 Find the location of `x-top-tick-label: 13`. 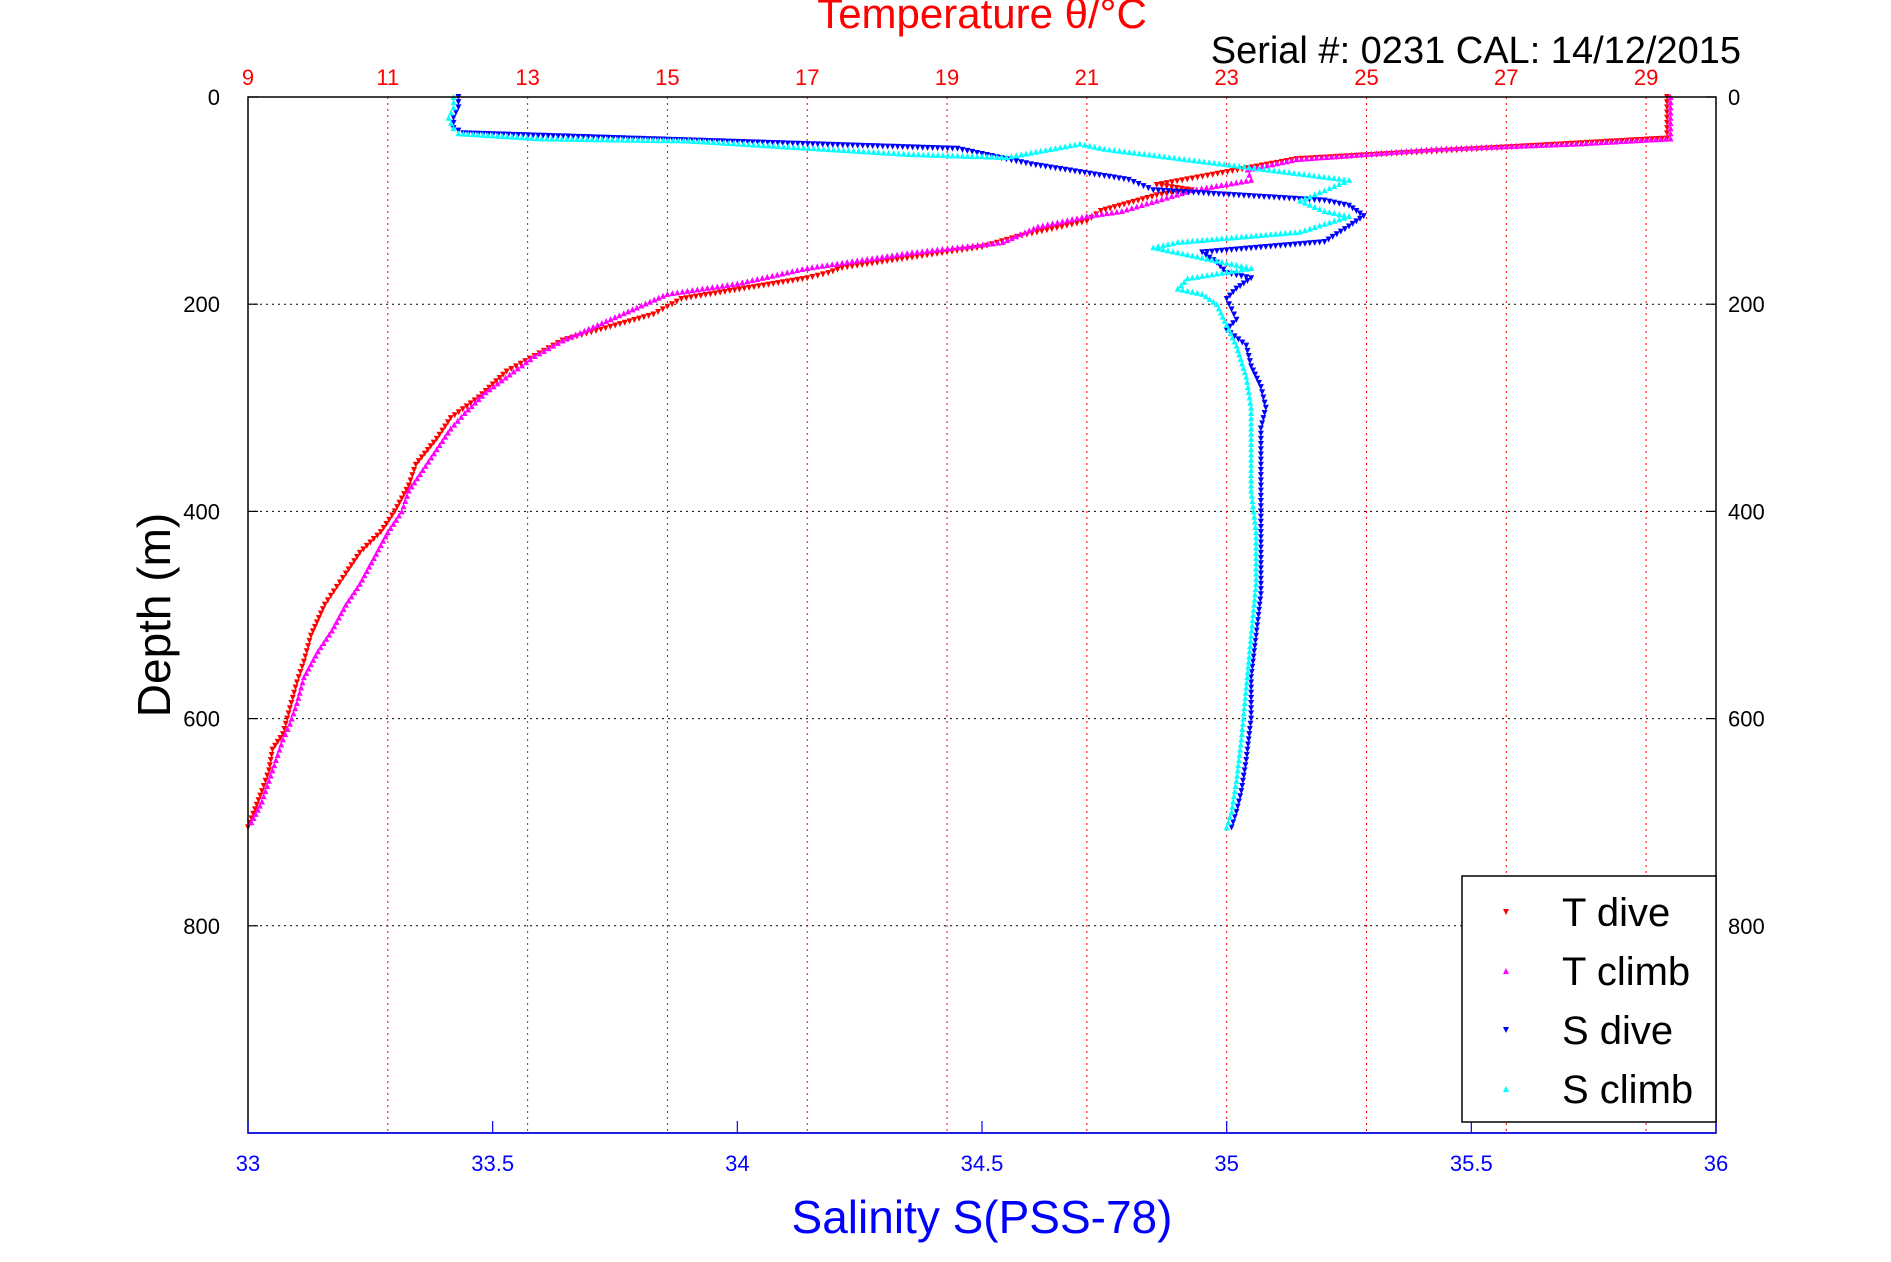

x-top-tick-label: 13 is located at coordinates (527, 77).